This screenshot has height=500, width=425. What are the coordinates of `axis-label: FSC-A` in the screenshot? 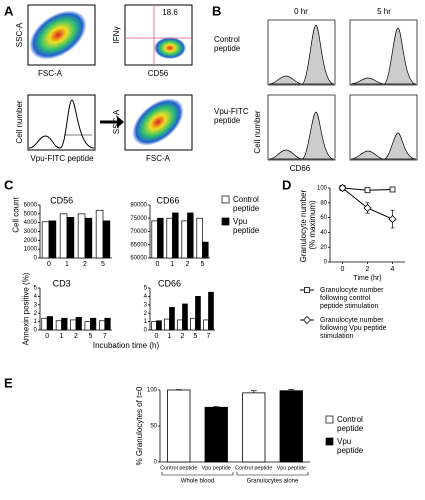 It's located at (158, 158).